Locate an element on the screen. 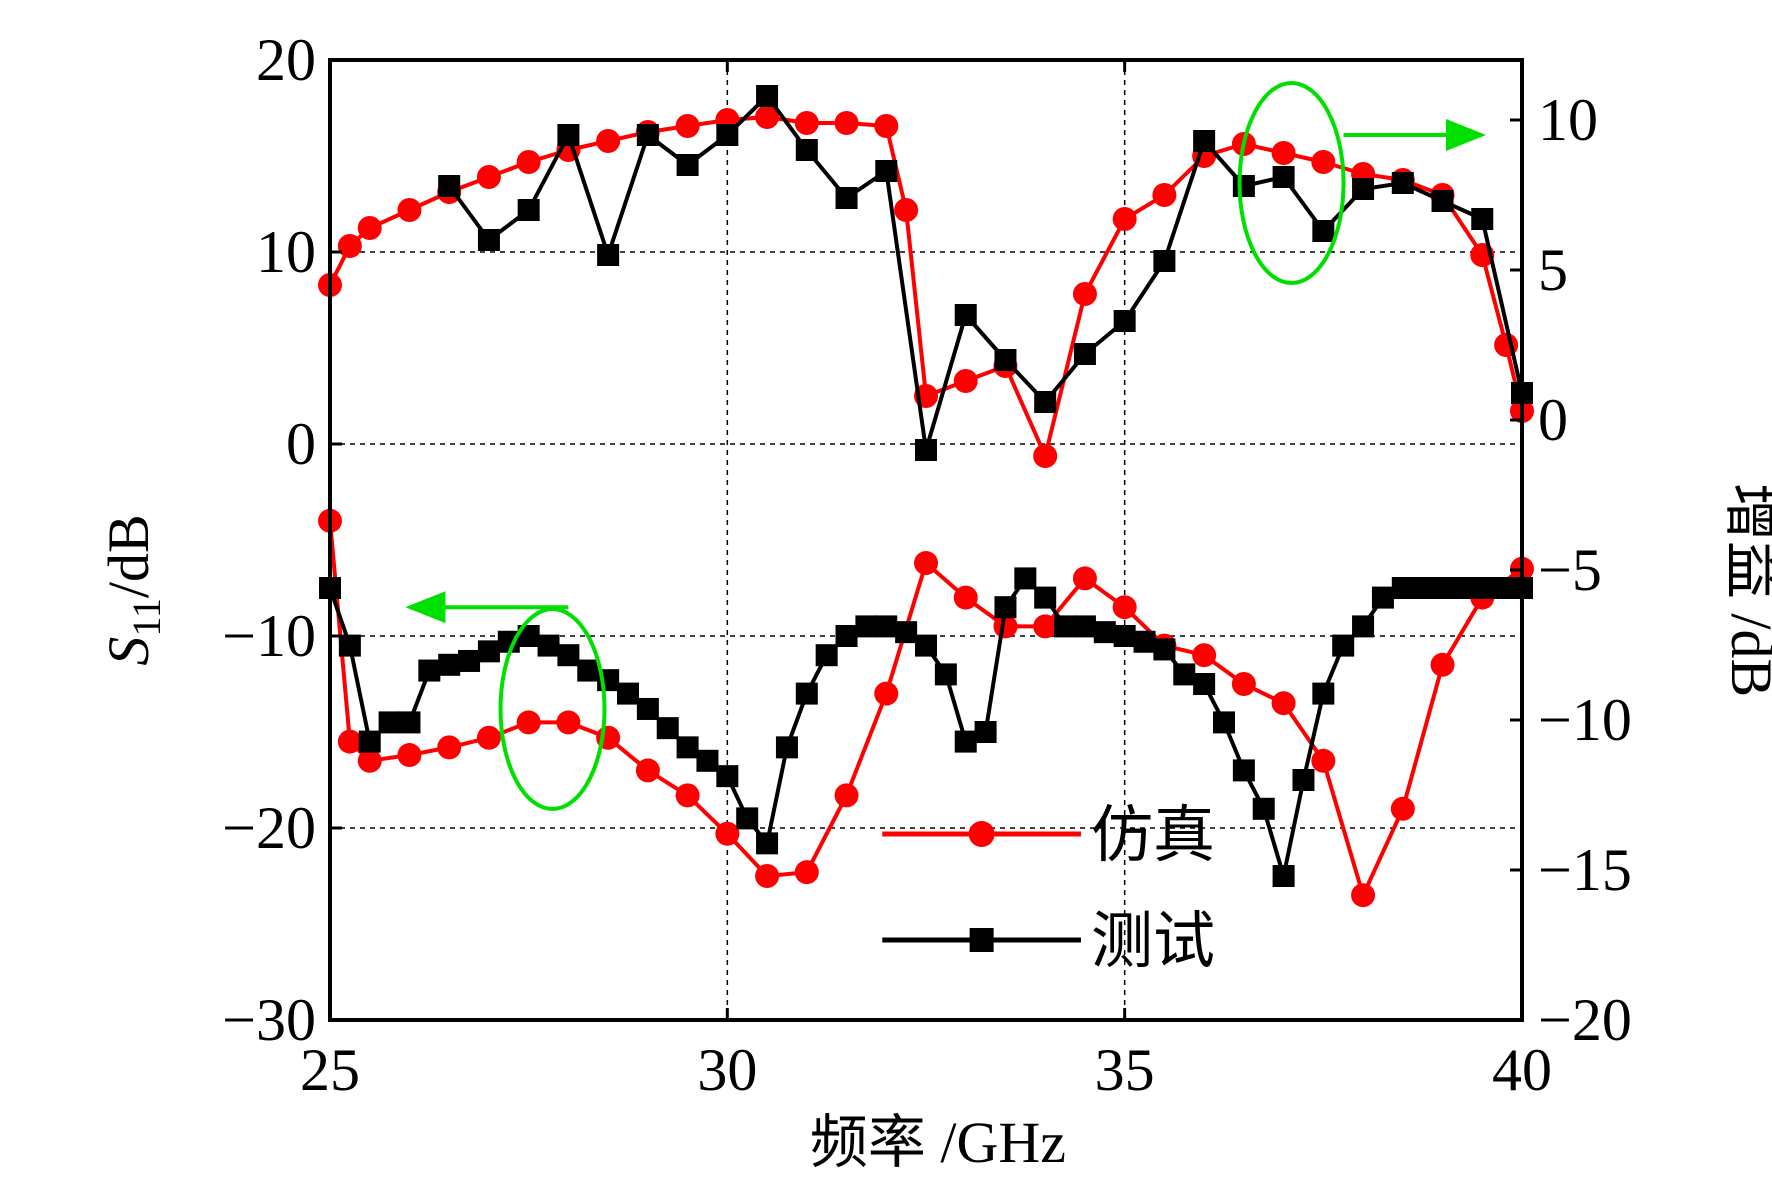  y-tick-label-left: 20 is located at coordinates (286, 60).